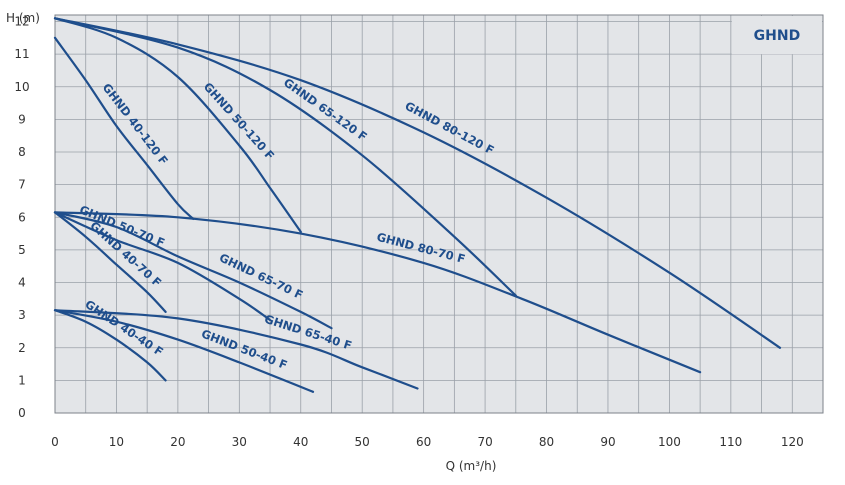 This screenshot has height=485, width=845. What do you see at coordinates (22, 250) in the screenshot?
I see `y-tick-label: 5` at bounding box center [22, 250].